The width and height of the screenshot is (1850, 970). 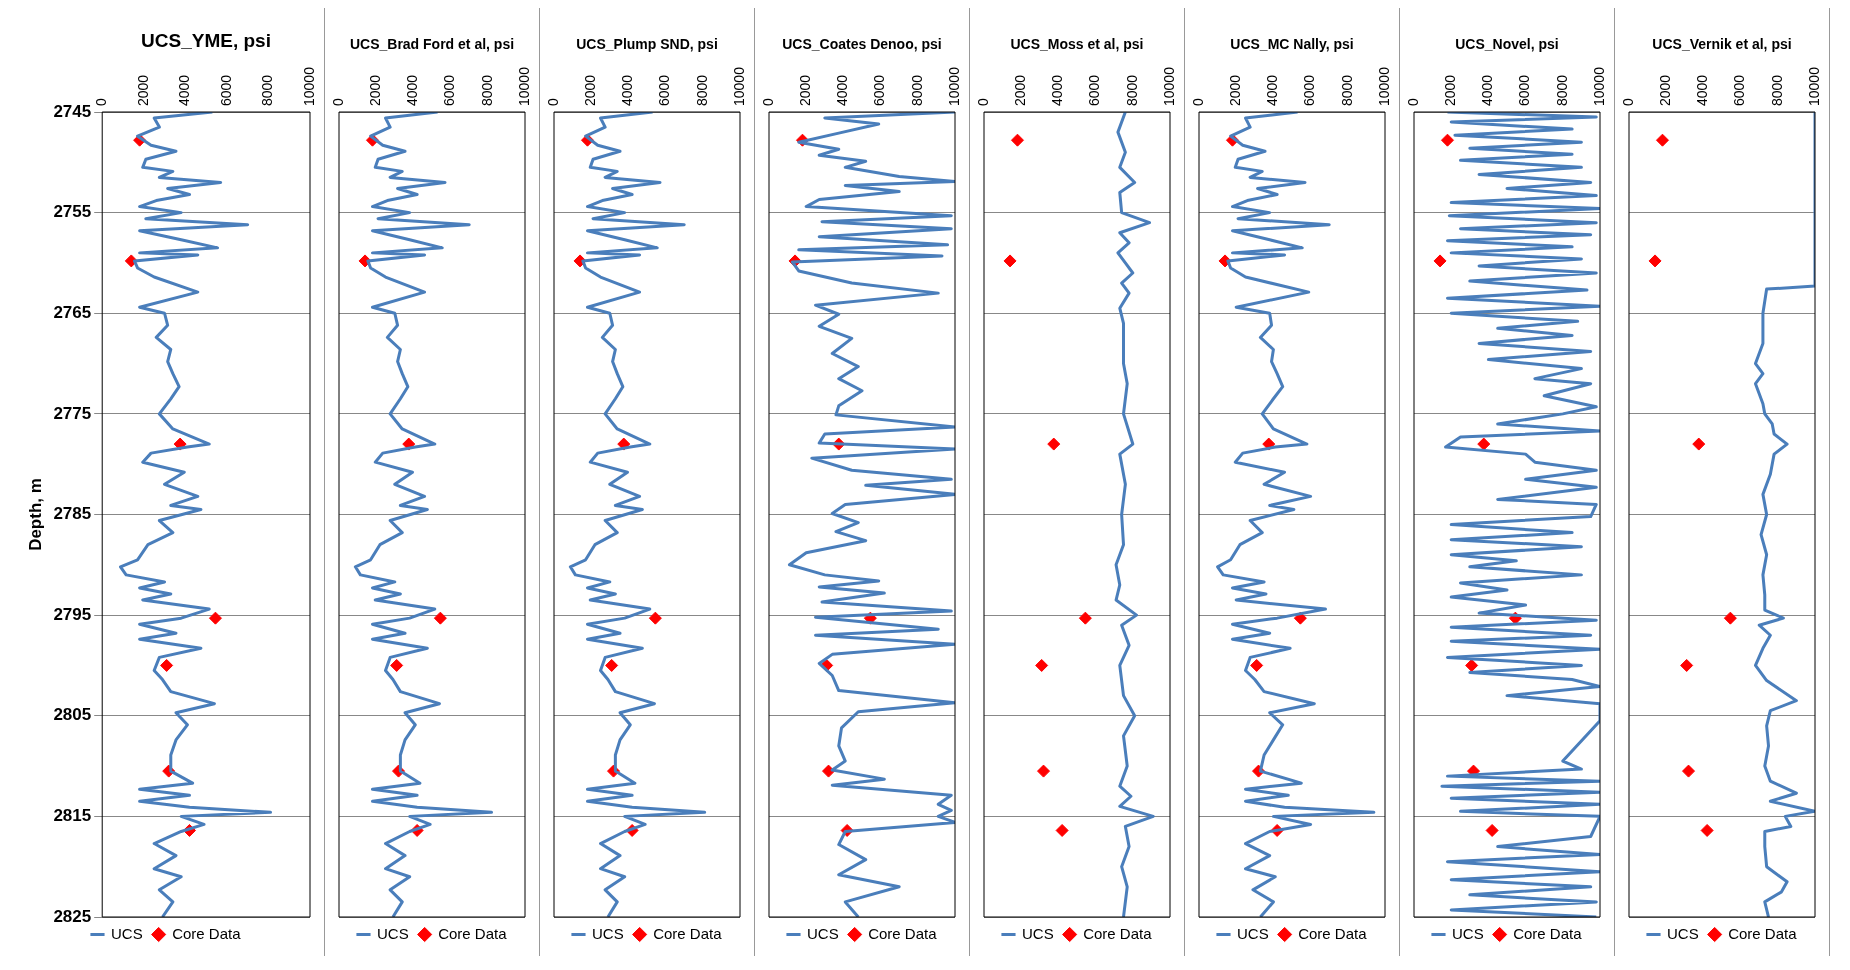 What do you see at coordinates (72, 111) in the screenshot?
I see `y-tick-label: 2745` at bounding box center [72, 111].